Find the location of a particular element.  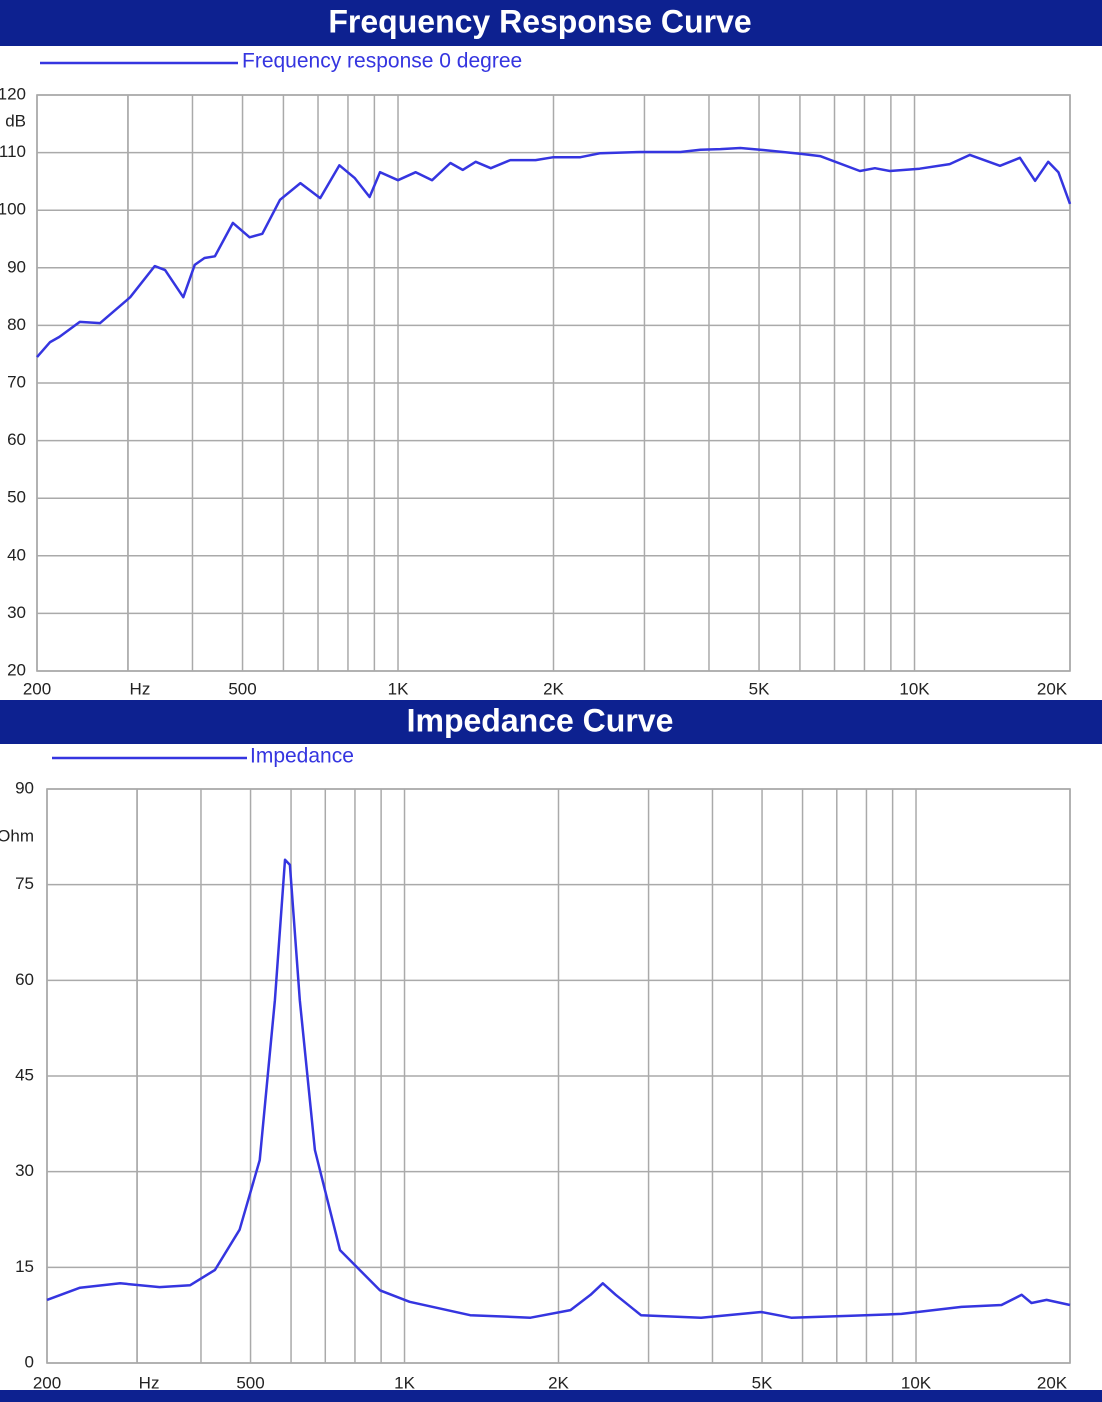

y-axis-unit: dB is located at coordinates (15, 120).